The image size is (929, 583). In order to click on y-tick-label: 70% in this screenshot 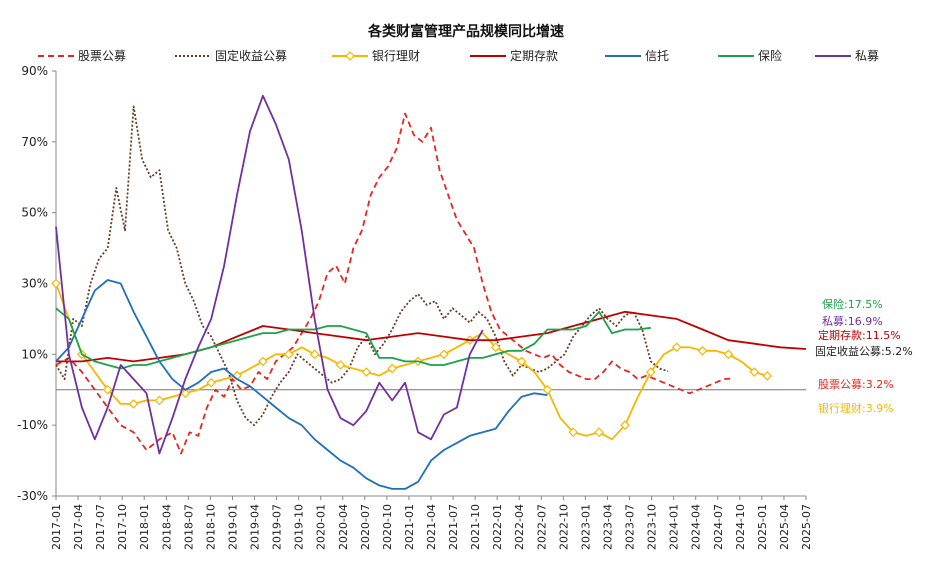, I will do `click(34, 142)`.